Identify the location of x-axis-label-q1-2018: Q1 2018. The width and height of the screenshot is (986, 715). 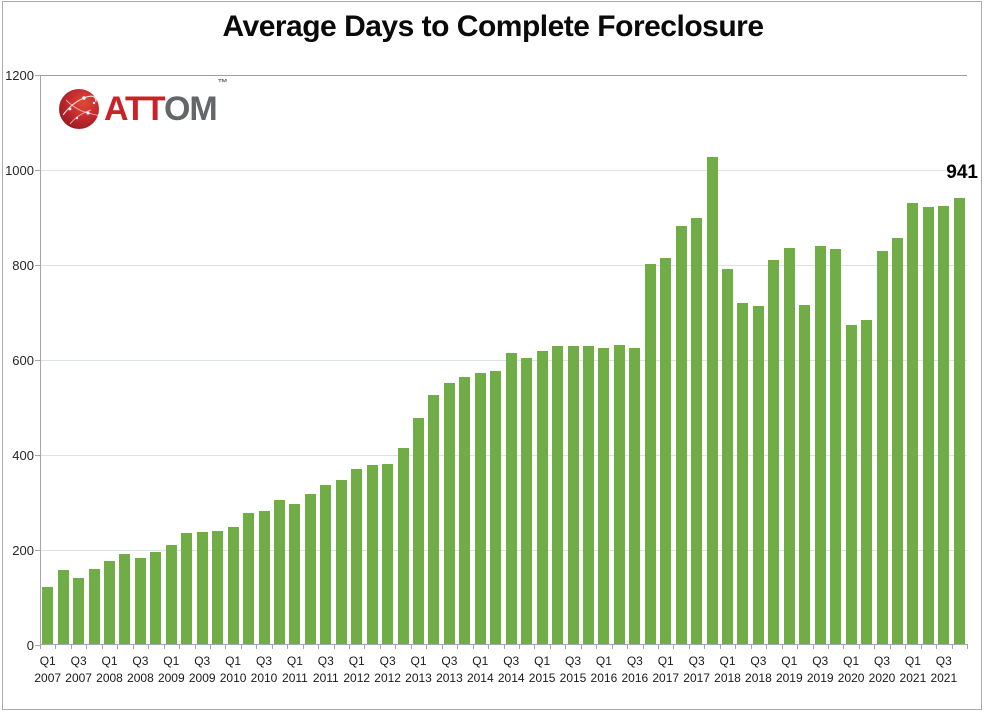
(727, 669).